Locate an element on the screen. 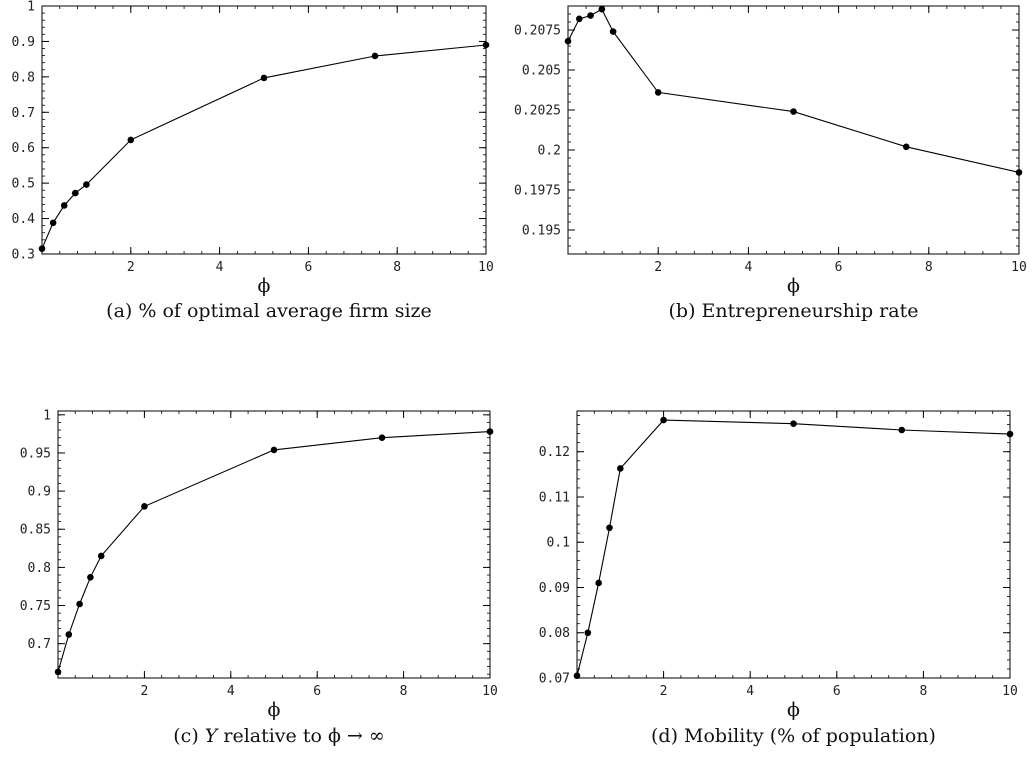 The image size is (1034, 758). panel-b-y-tick-label: 0.2 is located at coordinates (549, 151).